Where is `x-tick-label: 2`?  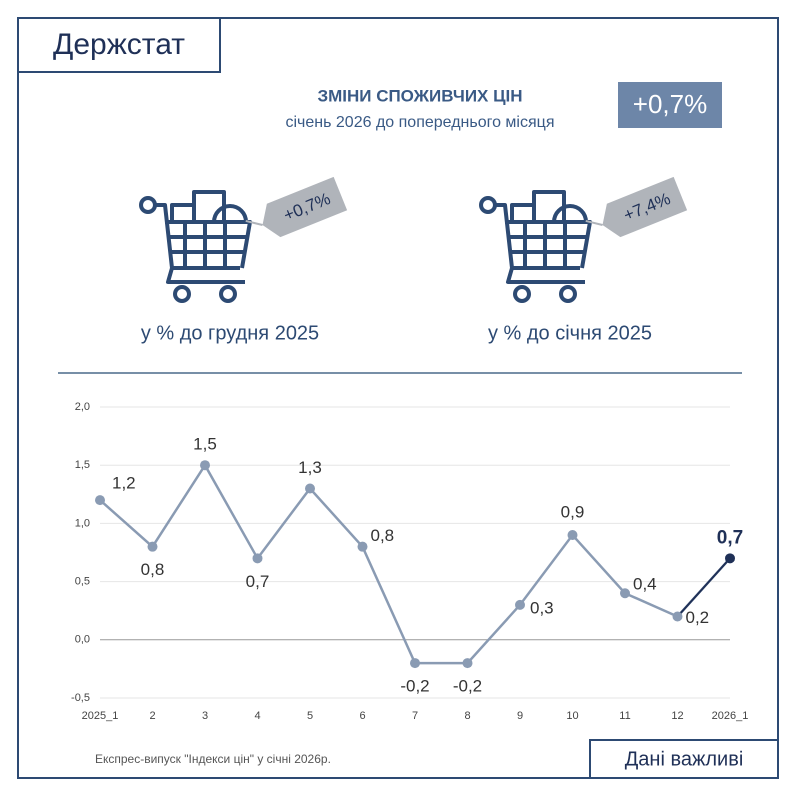
x-tick-label: 2 is located at coordinates (152, 716).